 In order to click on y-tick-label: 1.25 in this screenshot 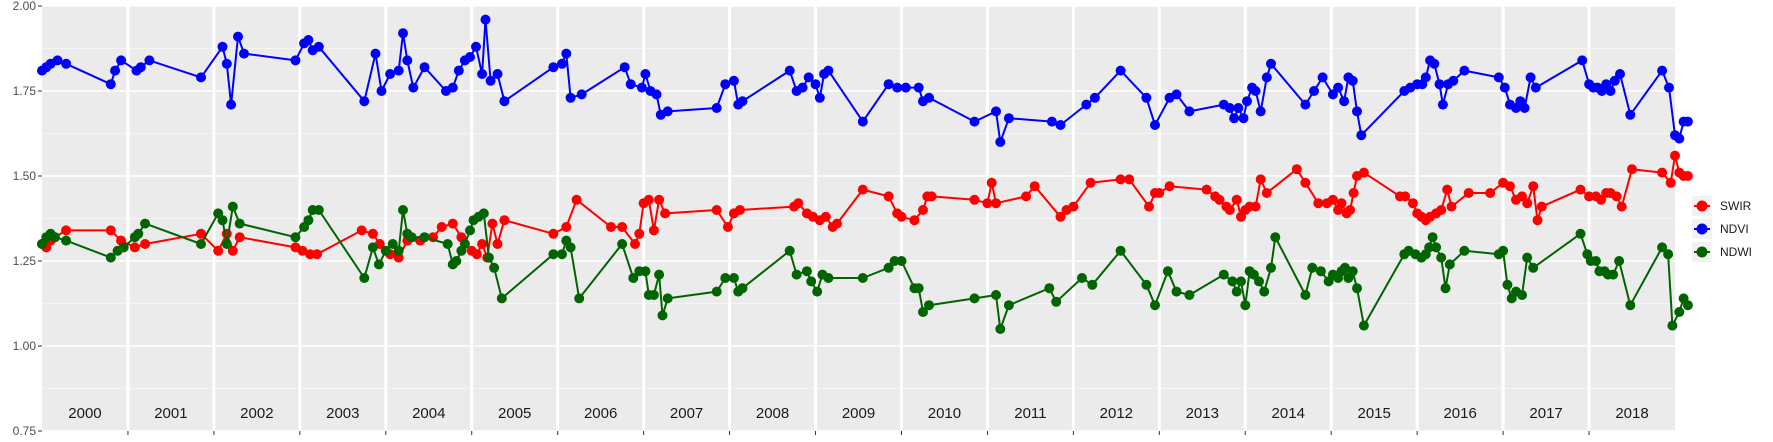, I will do `click(25, 261)`.